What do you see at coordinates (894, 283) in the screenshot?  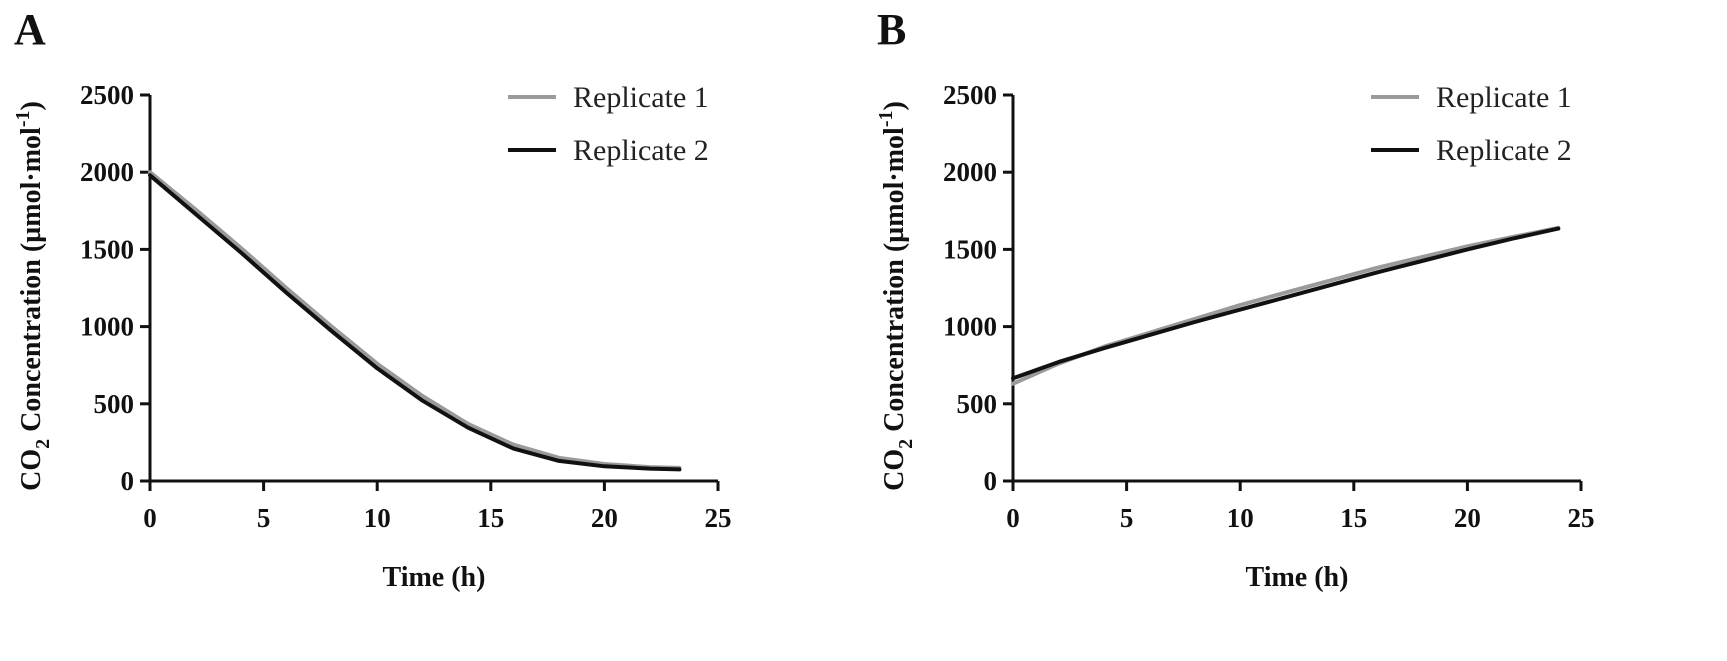 I see `chart-b-y-title-mid: Concentration (µmol·mol` at bounding box center [894, 283].